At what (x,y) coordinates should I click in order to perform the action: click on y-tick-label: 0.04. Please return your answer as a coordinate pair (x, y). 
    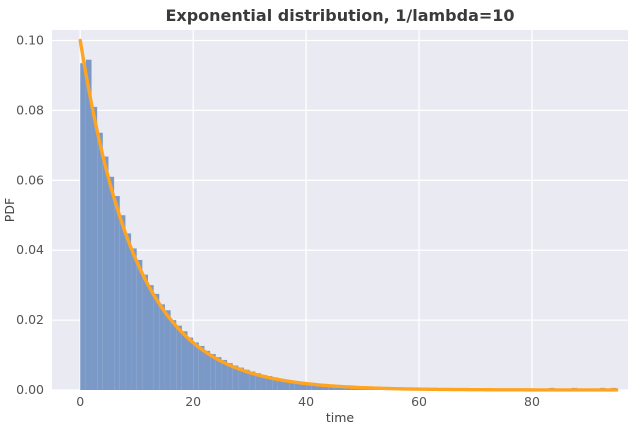
    Looking at the image, I should click on (30, 249).